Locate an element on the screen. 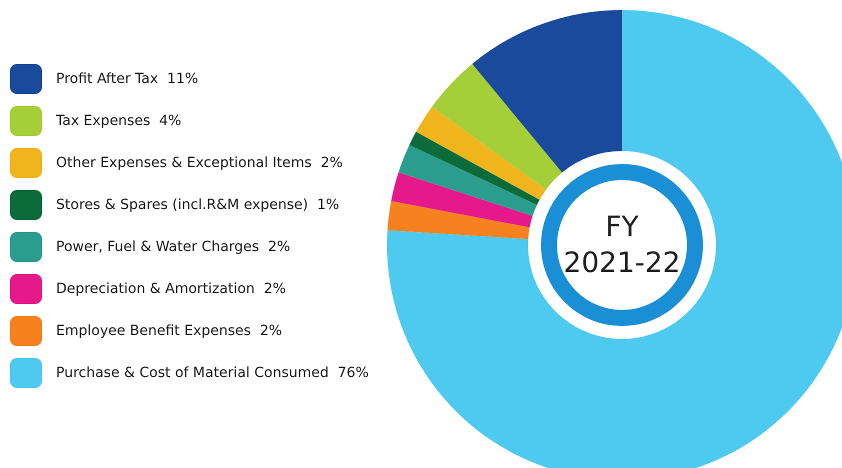 This screenshot has height=468, width=842. legend-label: Depreciation & Amortization 2% is located at coordinates (171, 289).